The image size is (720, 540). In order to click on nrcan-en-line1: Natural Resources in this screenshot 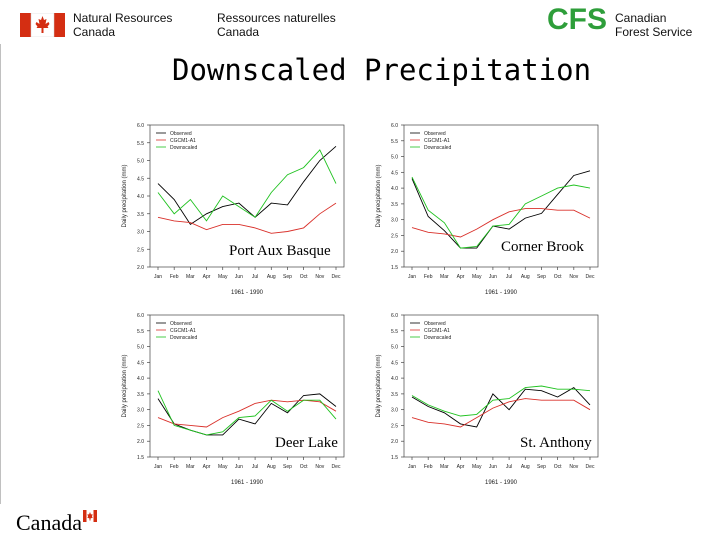, I will do `click(123, 18)`.